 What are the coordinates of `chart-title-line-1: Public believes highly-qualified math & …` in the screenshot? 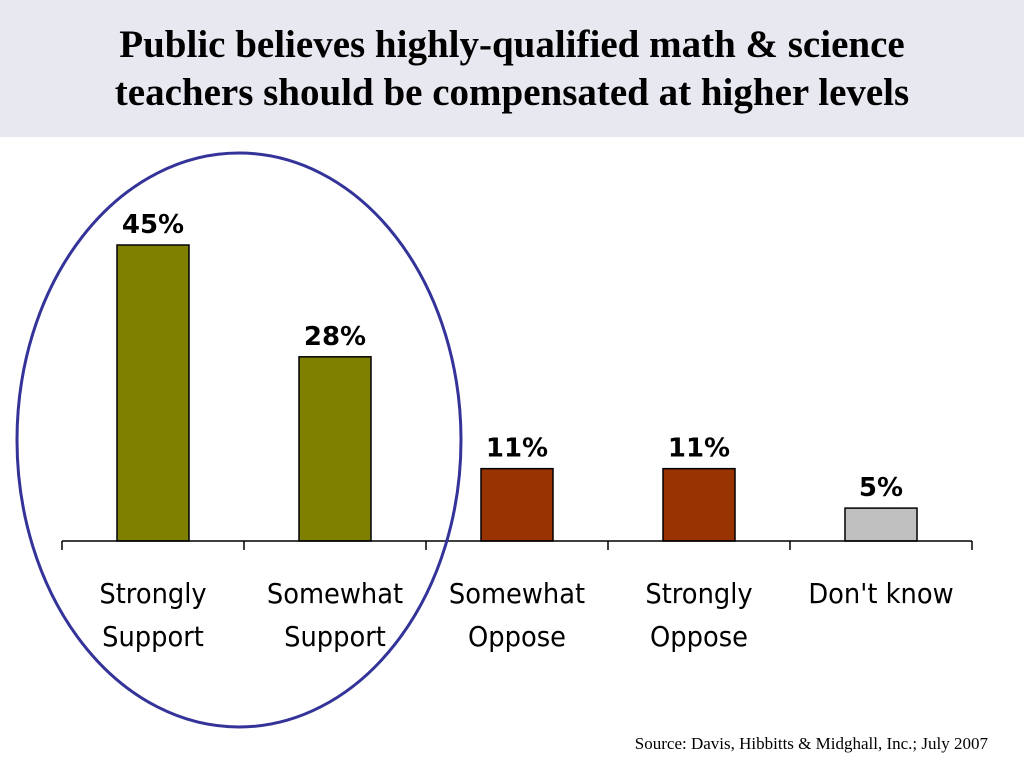 It's located at (512, 44).